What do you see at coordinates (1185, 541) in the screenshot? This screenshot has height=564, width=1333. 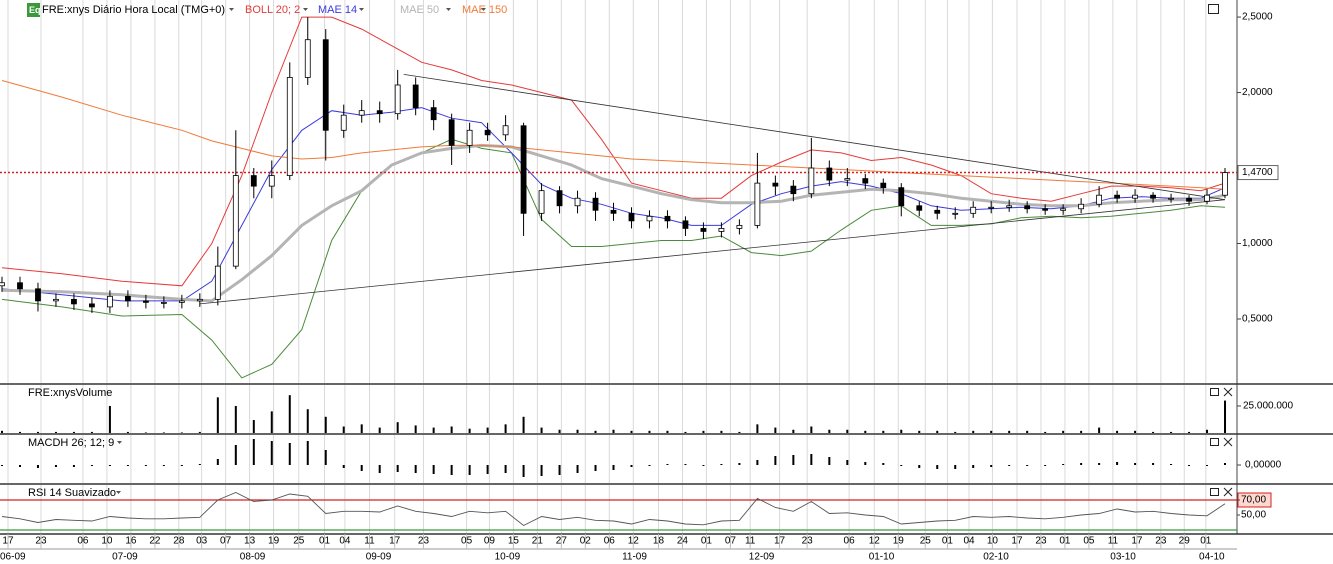 I see `x-tick-label: 29` at bounding box center [1185, 541].